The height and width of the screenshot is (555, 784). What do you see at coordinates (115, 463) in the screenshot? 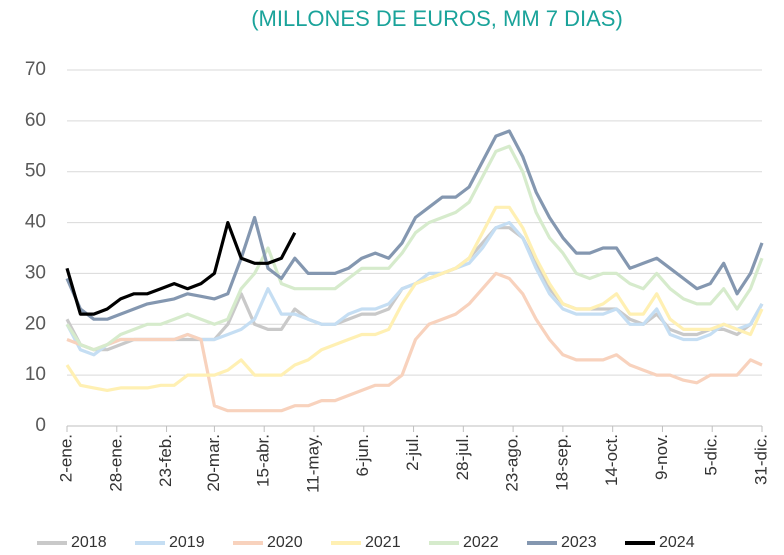
I see `x-tick-label: 28-ene.` at bounding box center [115, 463].